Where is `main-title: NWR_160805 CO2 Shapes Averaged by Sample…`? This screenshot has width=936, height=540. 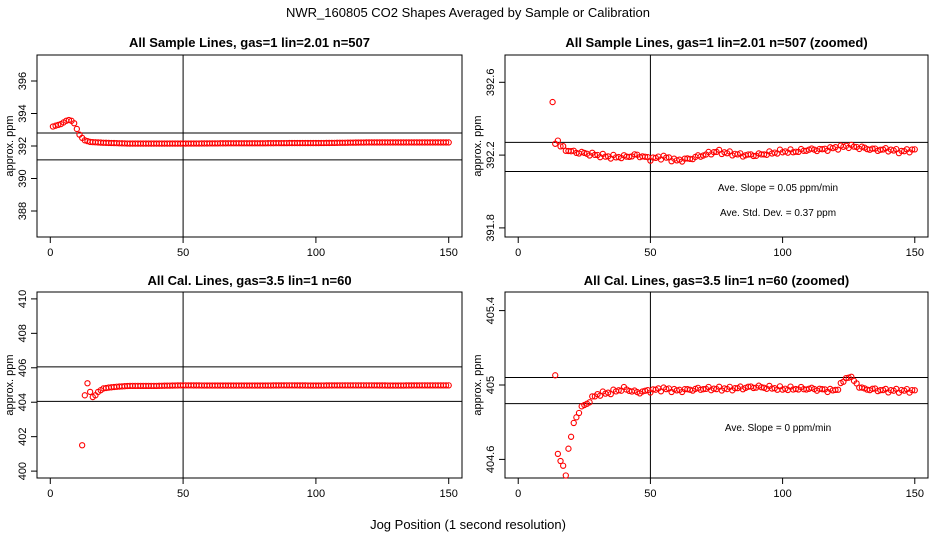
main-title: NWR_160805 CO2 Shapes Averaged by Sample… is located at coordinates (468, 12).